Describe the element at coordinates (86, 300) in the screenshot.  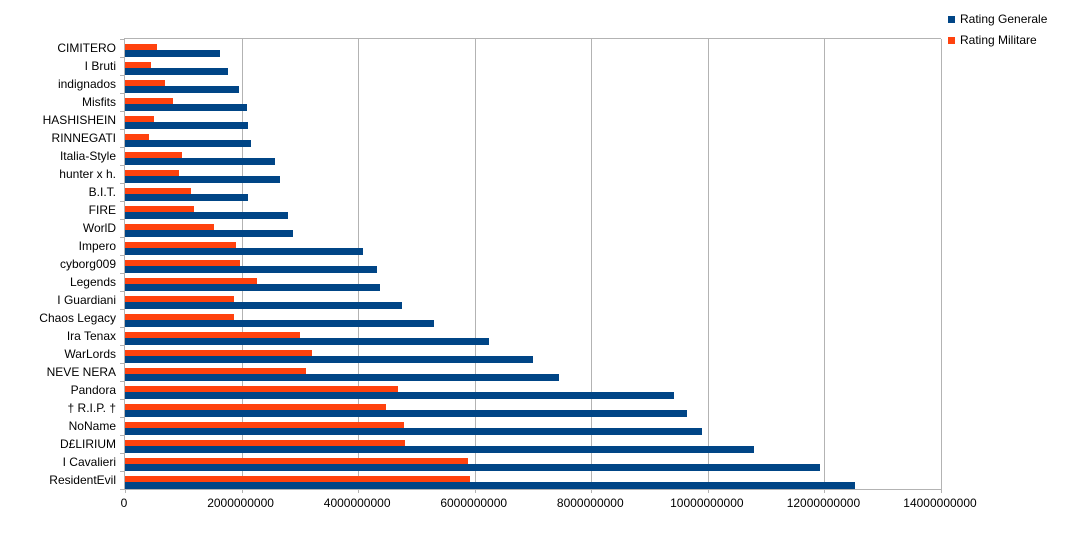
I see `y-axis-category-label: I Guardiani` at that location.